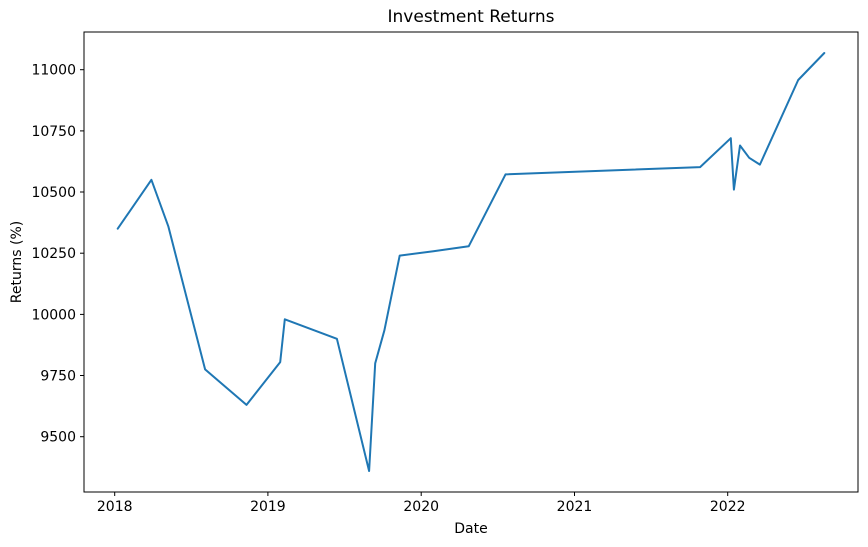 This screenshot has height=547, width=868. What do you see at coordinates (471, 529) in the screenshot?
I see `x-axis-label: Date` at bounding box center [471, 529].